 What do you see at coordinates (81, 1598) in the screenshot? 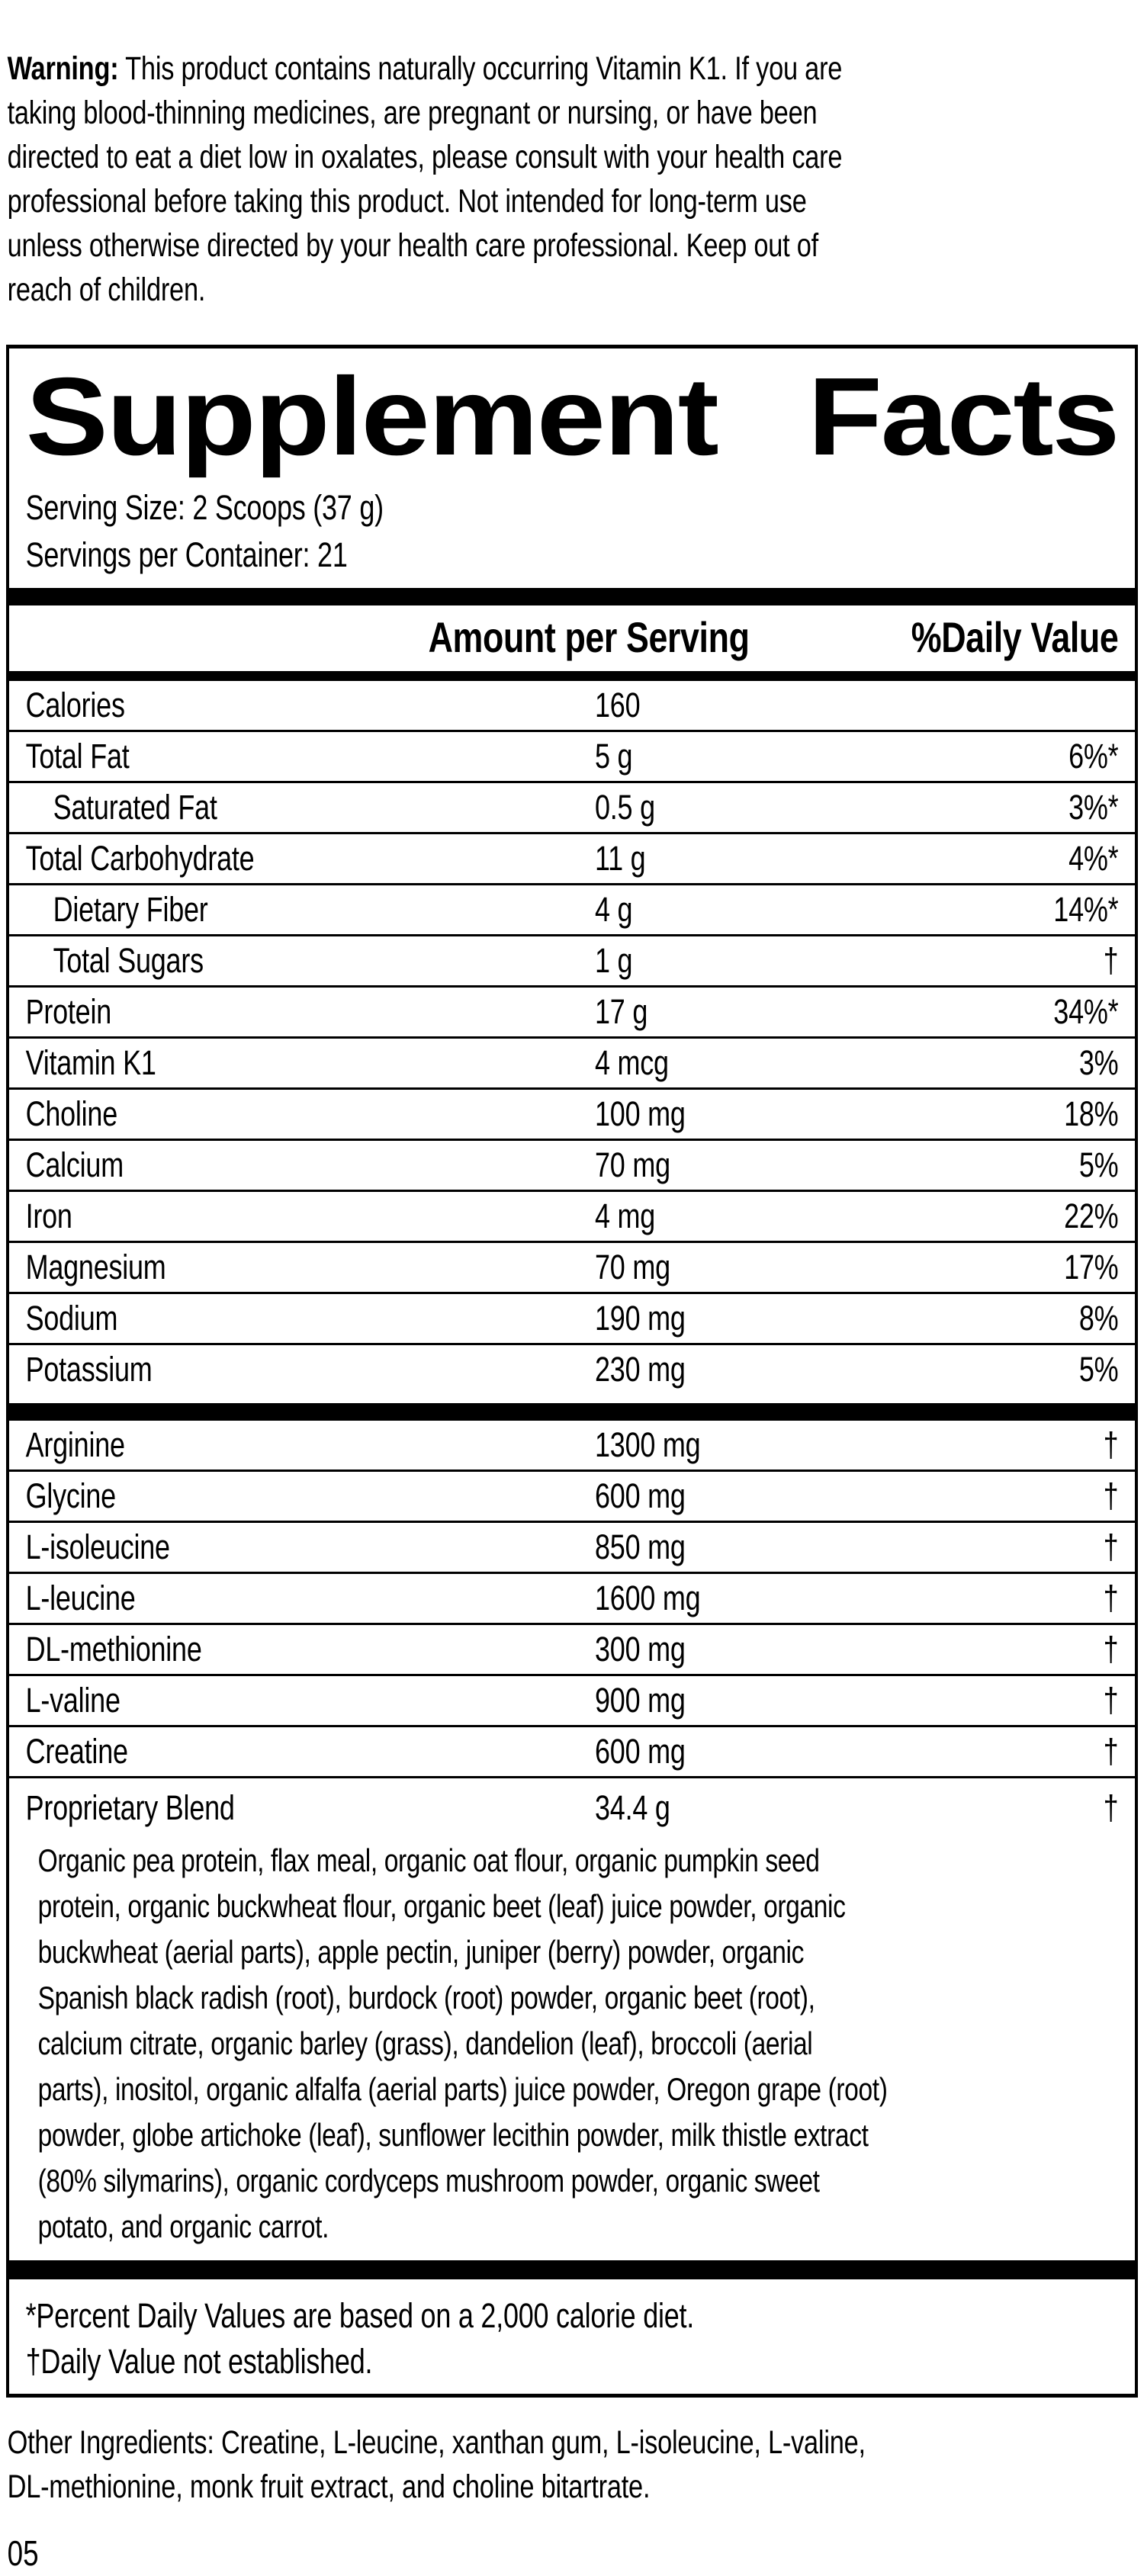
I see `nutrient-name: L-leucine` at bounding box center [81, 1598].